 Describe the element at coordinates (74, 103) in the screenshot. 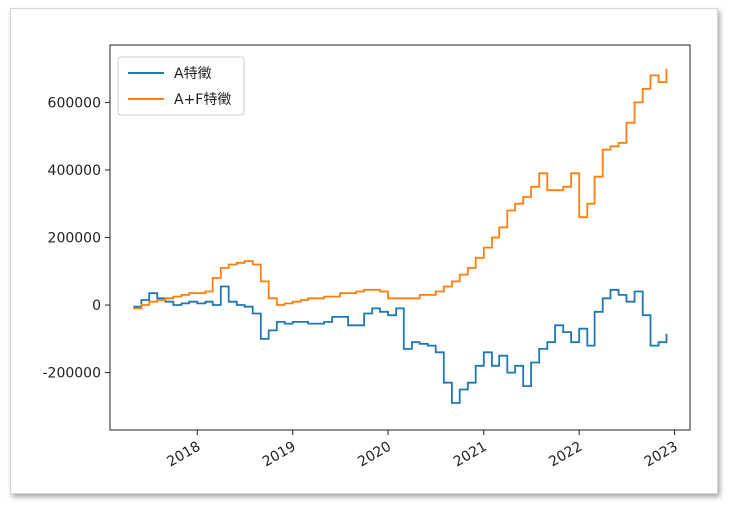

I see `y-tick-label: 600000` at that location.